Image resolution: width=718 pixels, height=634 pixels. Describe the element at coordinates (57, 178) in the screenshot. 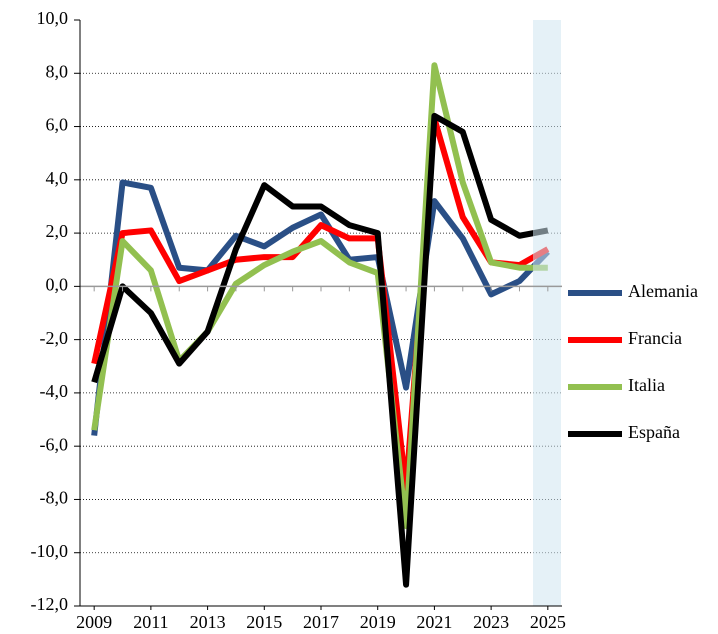

I see `y-tick-label: 4,0` at that location.